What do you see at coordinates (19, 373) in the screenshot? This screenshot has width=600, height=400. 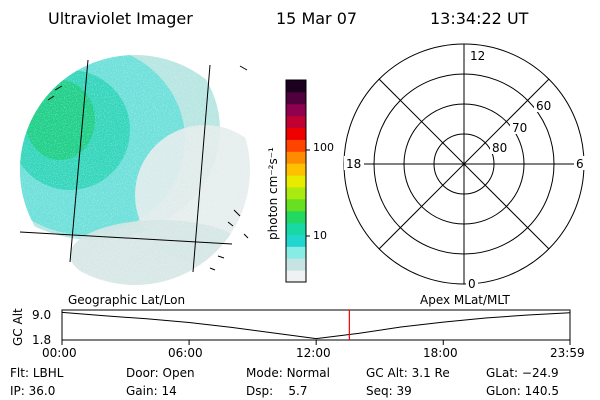 I see `flt-label: Flt:` at bounding box center [19, 373].